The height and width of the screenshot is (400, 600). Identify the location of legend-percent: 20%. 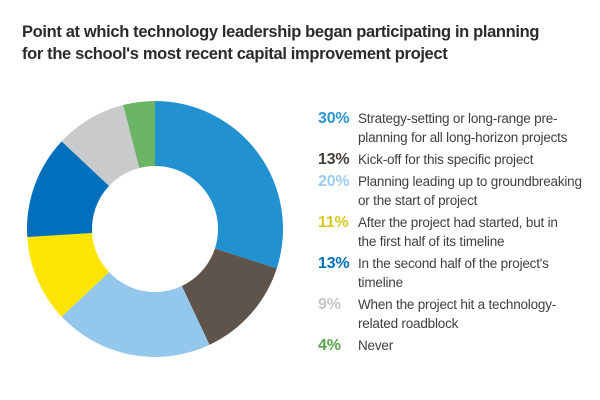
(334, 181).